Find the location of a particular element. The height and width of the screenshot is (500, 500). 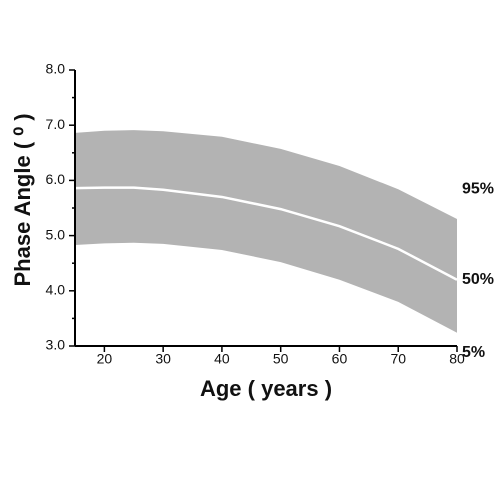

x-tick-label: 20 is located at coordinates (105, 359).